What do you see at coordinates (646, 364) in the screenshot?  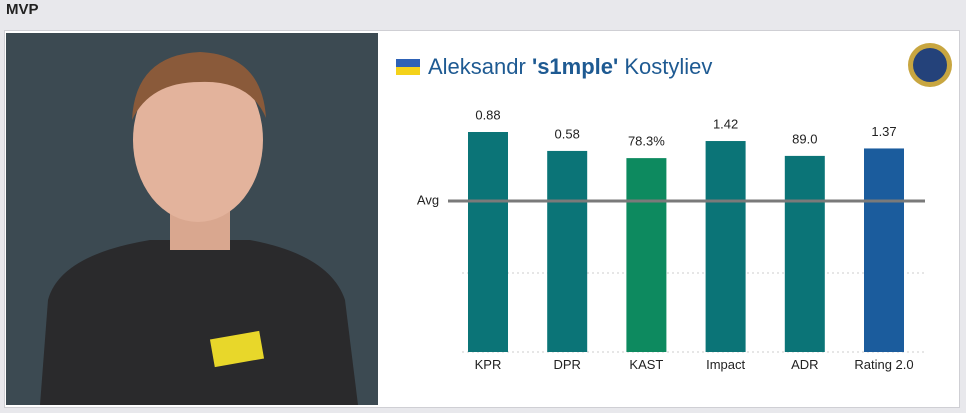 I see `category-label: KAST` at bounding box center [646, 364].